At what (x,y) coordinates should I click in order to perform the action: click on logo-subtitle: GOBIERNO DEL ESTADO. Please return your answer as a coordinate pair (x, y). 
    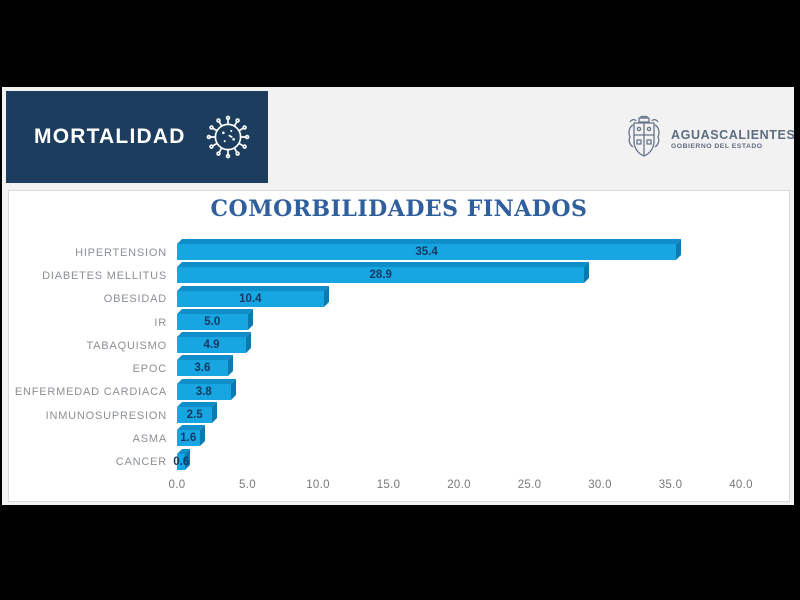
    Looking at the image, I should click on (717, 146).